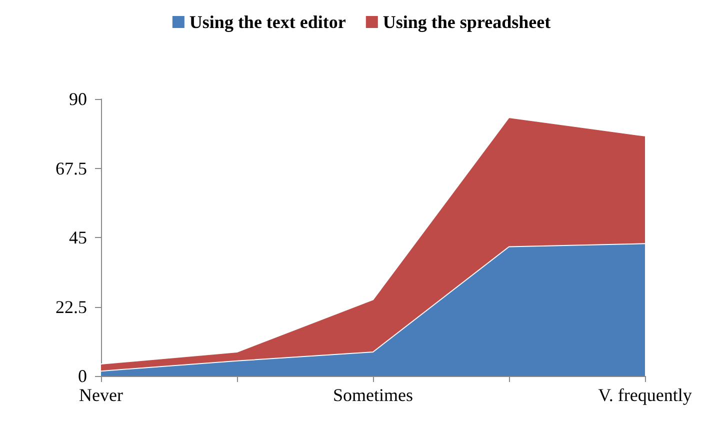 The image size is (723, 421). Describe the element at coordinates (78, 238) in the screenshot. I see `y-tick-label: 45` at that location.